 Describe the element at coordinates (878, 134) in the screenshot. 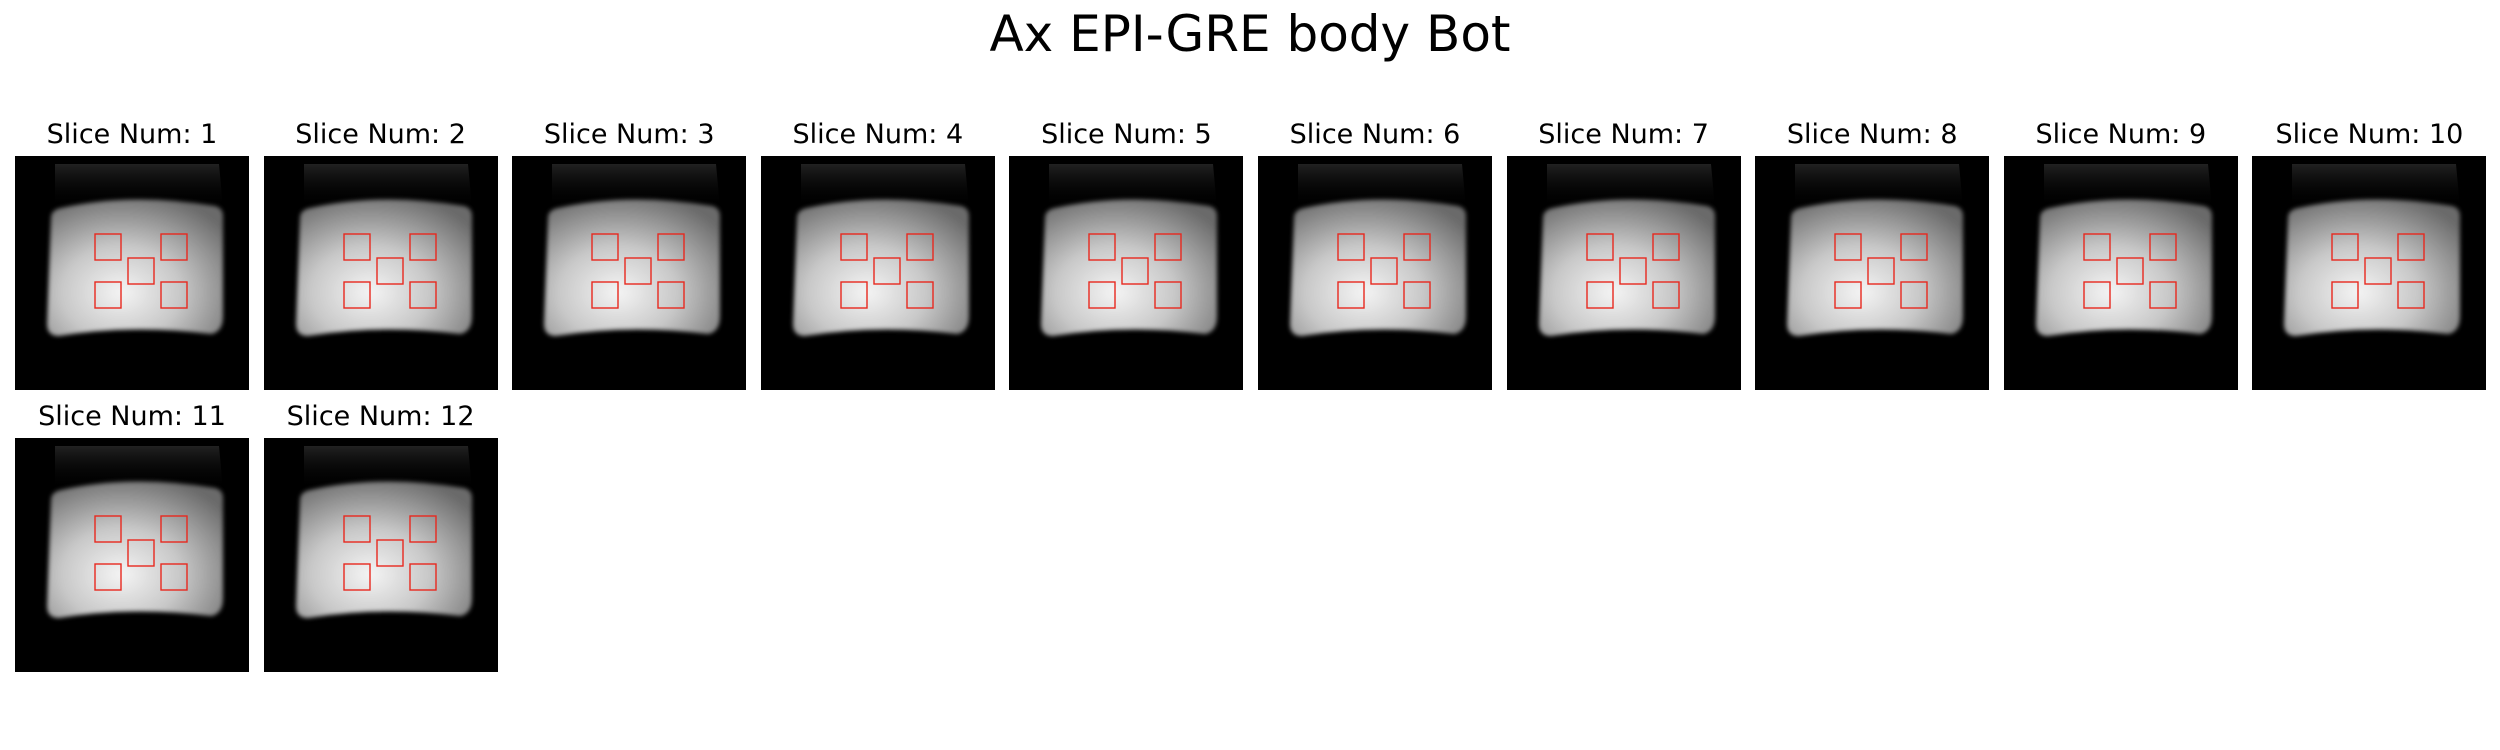

I see `slice-title: Slice Num: 4` at that location.